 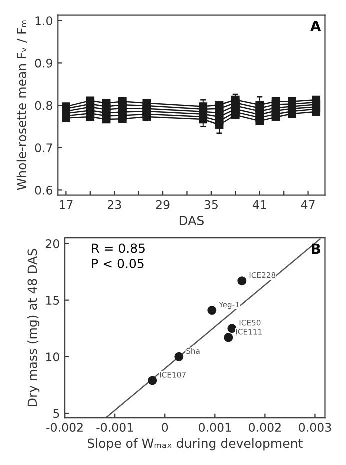 What do you see at coordinates (315, 427) in the screenshot?
I see `x-tick-label: 0.003` at bounding box center [315, 427].